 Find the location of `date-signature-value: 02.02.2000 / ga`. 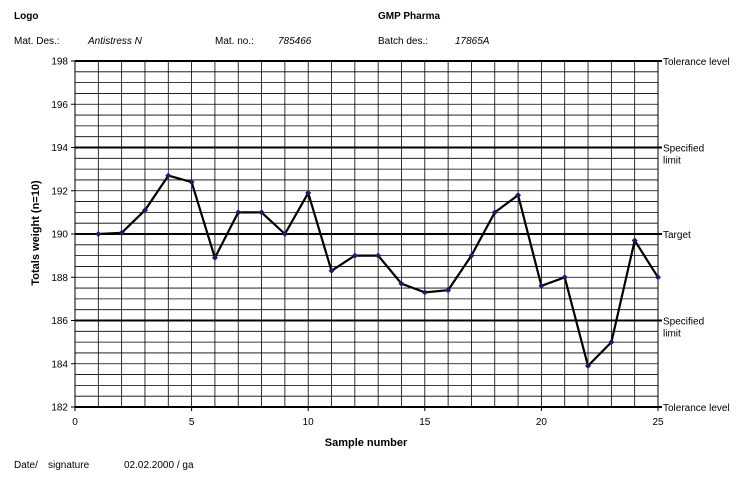

date-signature-value: 02.02.2000 / ga is located at coordinates (159, 465).